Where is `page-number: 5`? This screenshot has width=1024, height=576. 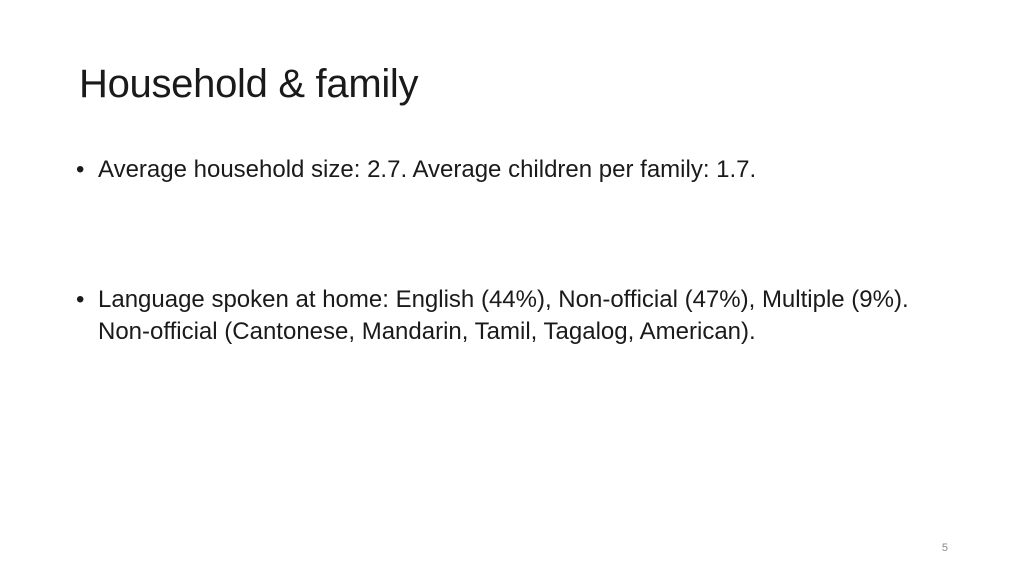 page-number: 5 is located at coordinates (944, 548).